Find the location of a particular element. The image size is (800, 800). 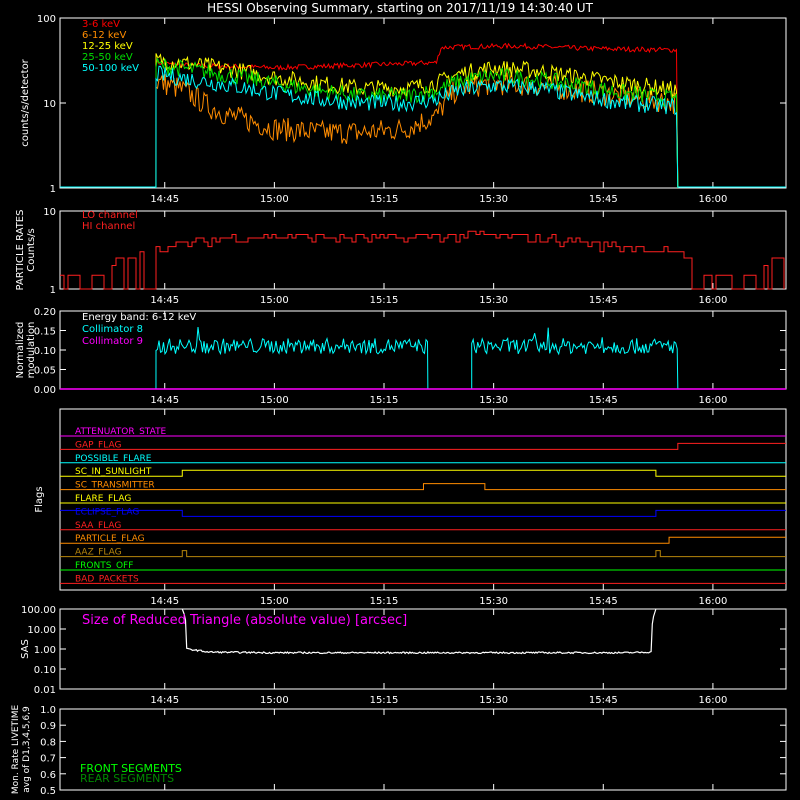

y-axis-label: Flags is located at coordinates (39, 499).